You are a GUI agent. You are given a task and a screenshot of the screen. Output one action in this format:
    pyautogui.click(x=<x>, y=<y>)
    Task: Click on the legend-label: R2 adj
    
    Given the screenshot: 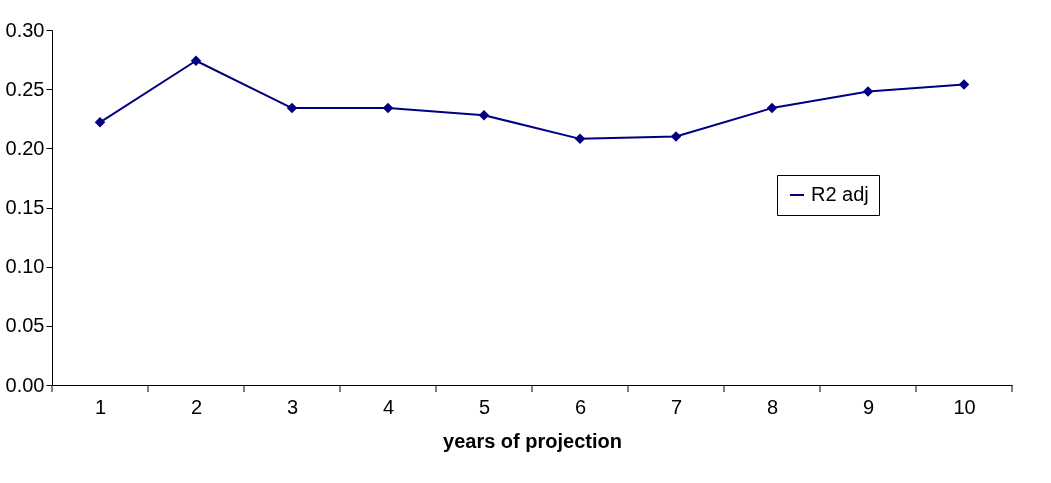 What is the action you would take?
    pyautogui.click(x=840, y=194)
    